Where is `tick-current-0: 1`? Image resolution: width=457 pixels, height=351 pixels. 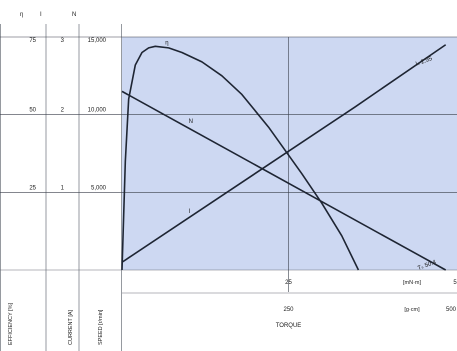 tick-current-0: 1 is located at coordinates (63, 188).